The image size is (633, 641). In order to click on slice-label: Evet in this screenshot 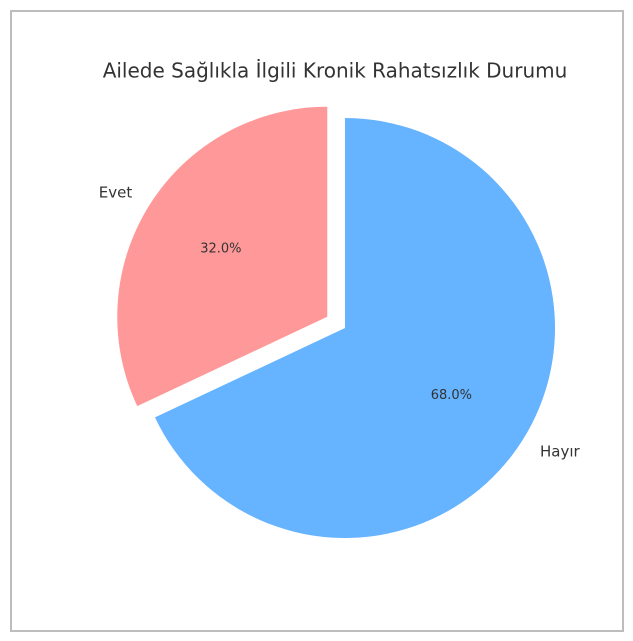, I will do `click(116, 192)`.